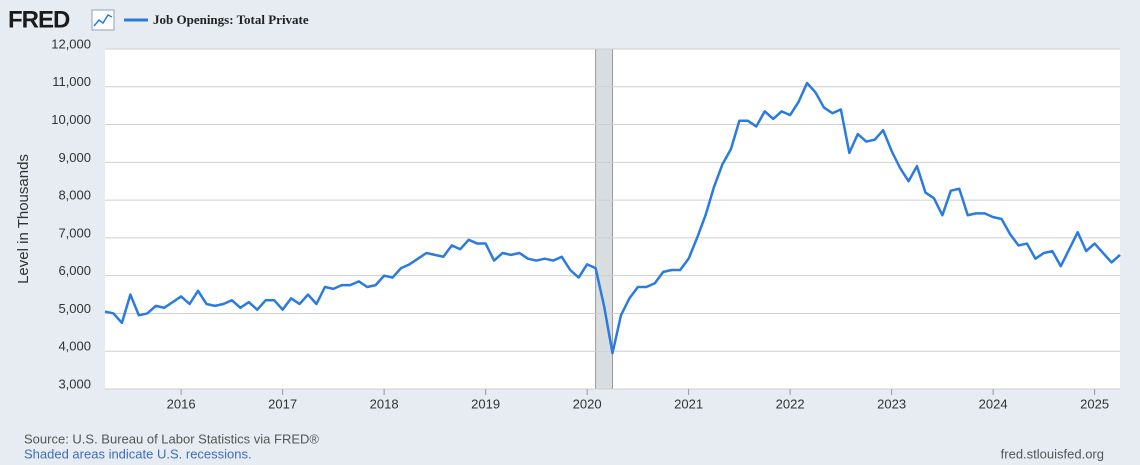  What do you see at coordinates (74, 157) in the screenshot?
I see `y-tick-label: 9,000` at bounding box center [74, 157].